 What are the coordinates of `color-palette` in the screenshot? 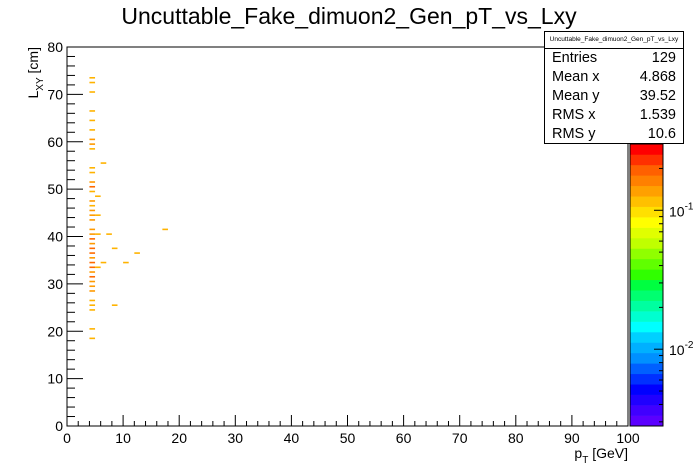 It's located at (646, 285).